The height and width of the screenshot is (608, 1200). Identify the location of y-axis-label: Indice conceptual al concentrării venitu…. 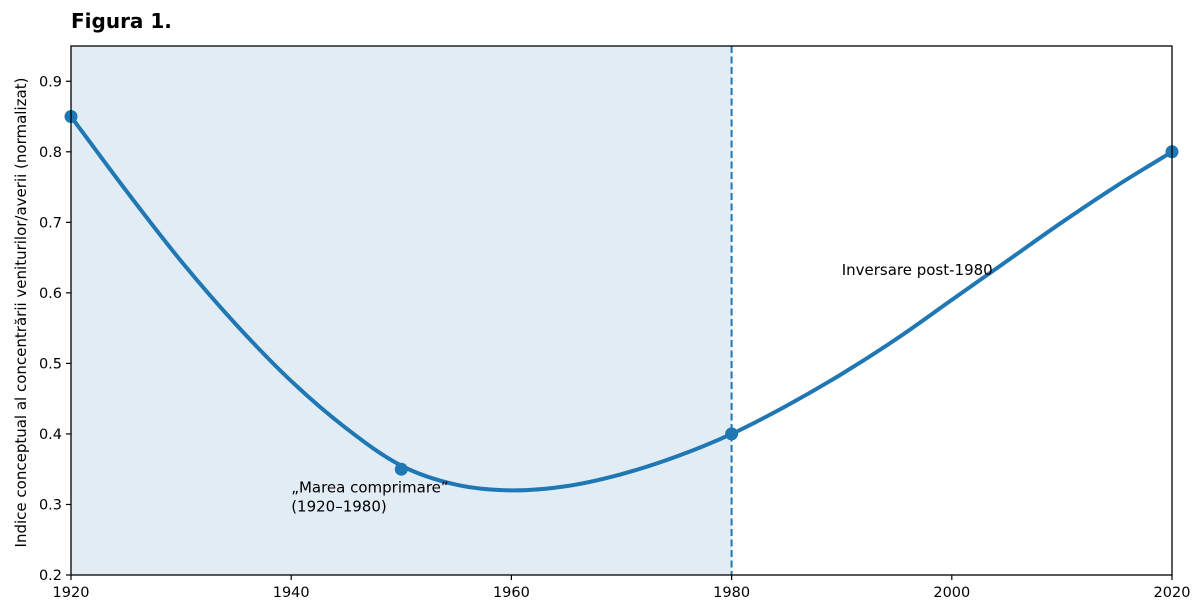
(21, 313).